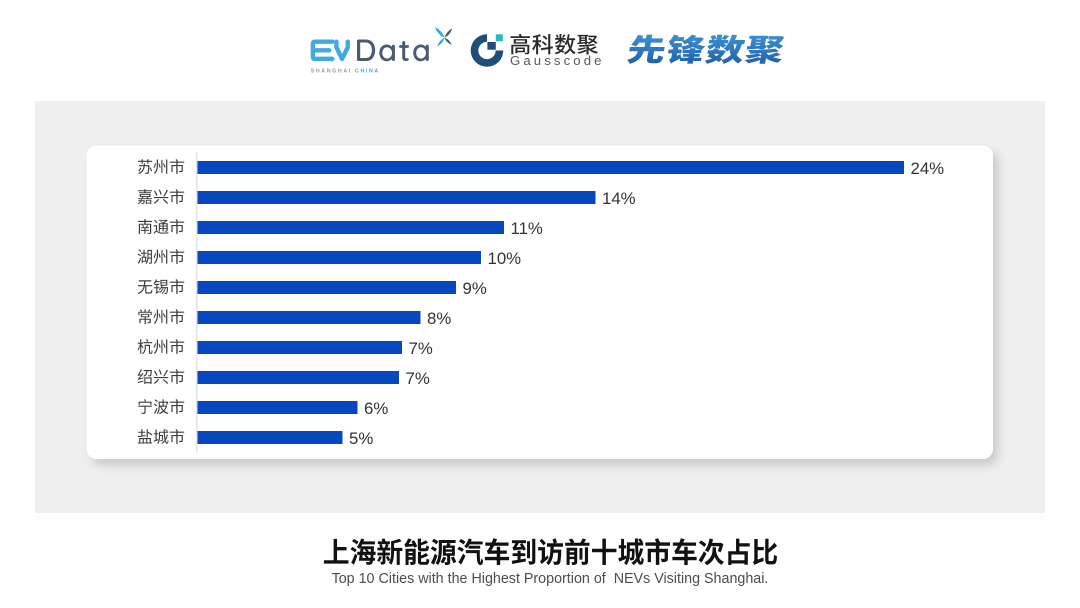  I want to click on svg-text: Gausscode, so click(557, 60).